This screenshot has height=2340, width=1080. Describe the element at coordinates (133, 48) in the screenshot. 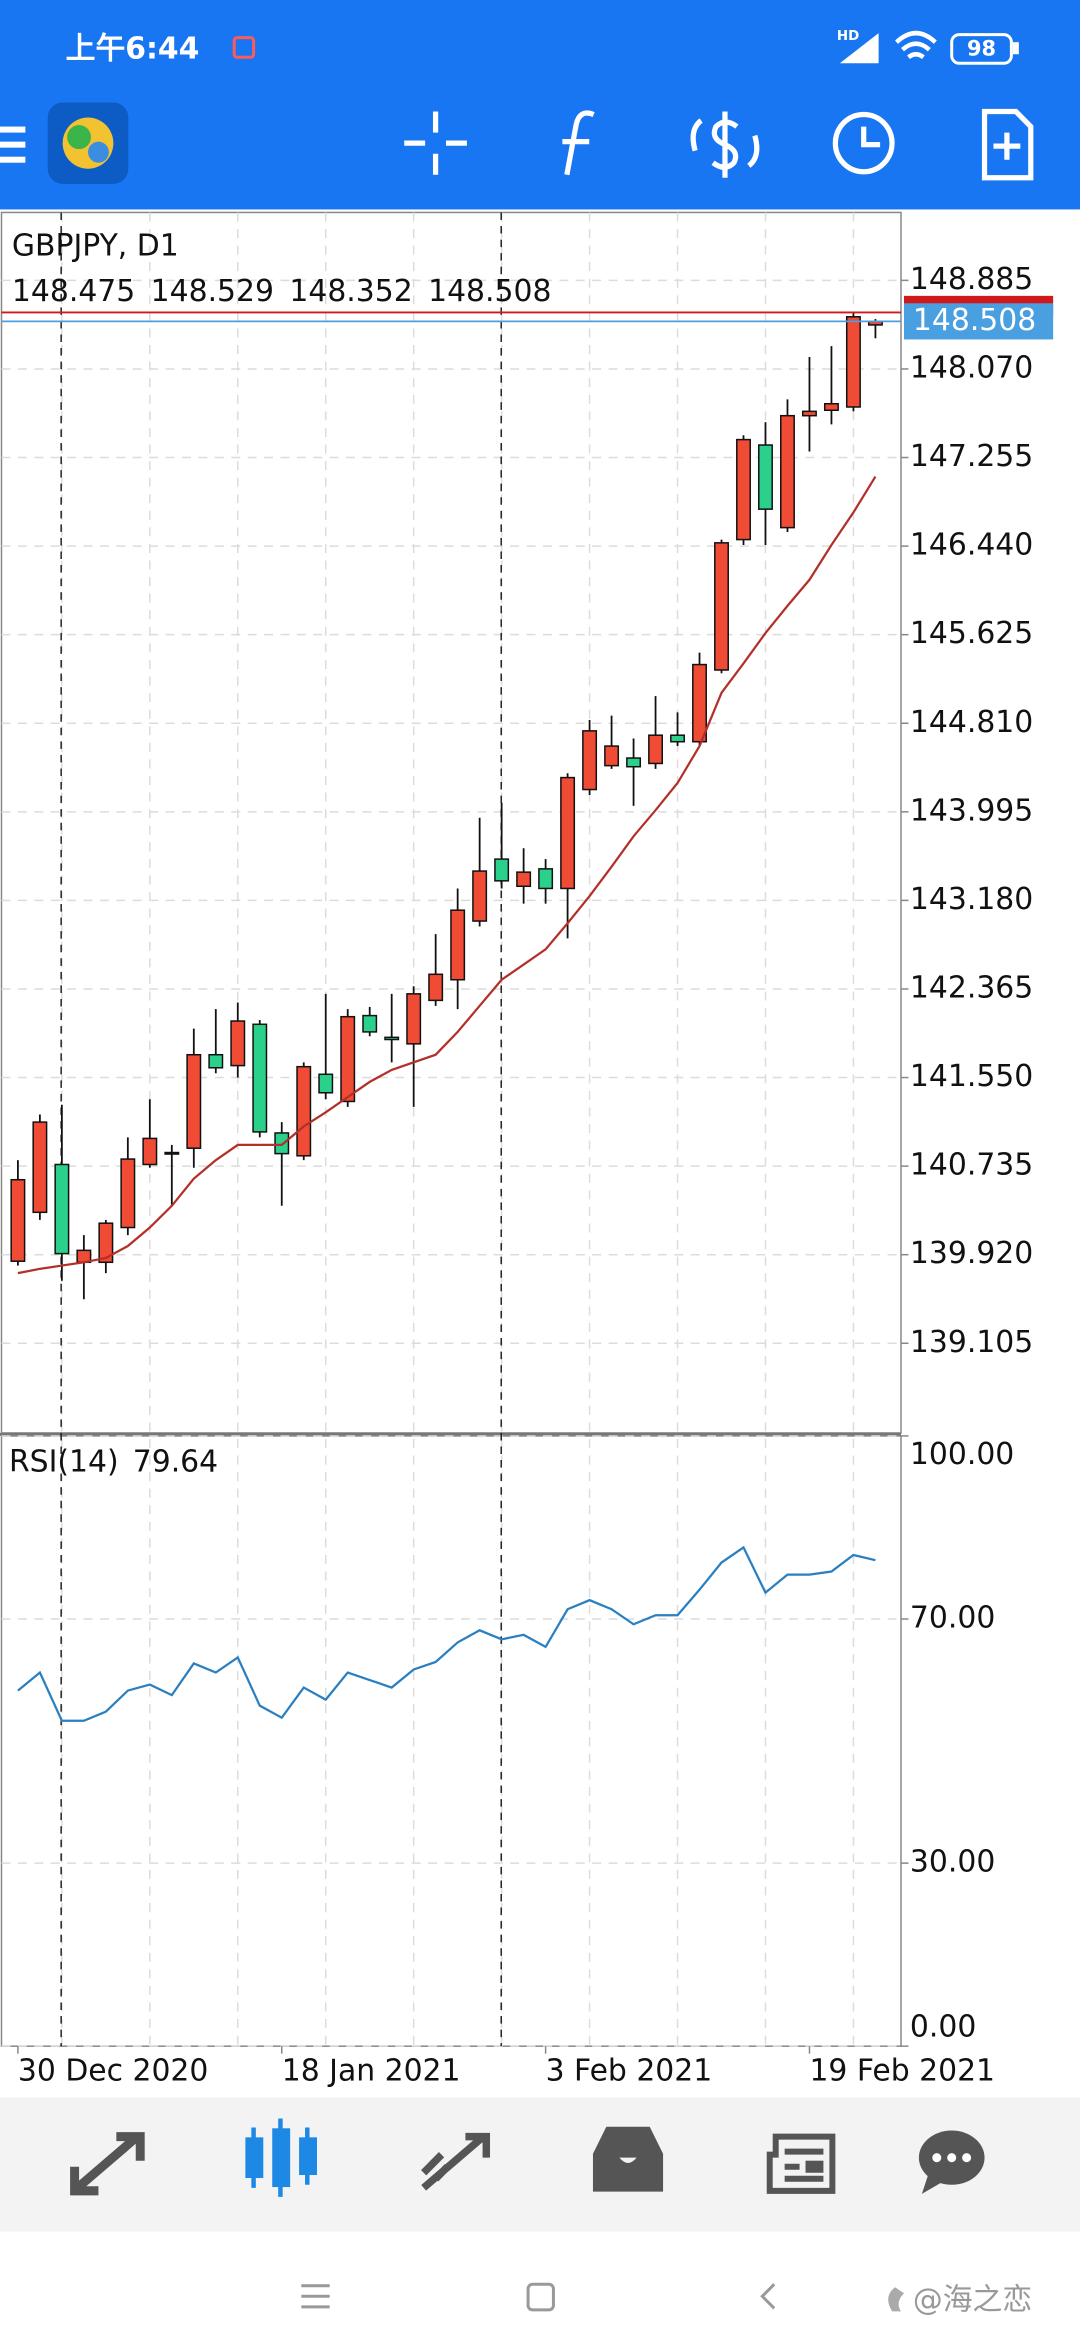

I see `clock: 上午6:44` at that location.